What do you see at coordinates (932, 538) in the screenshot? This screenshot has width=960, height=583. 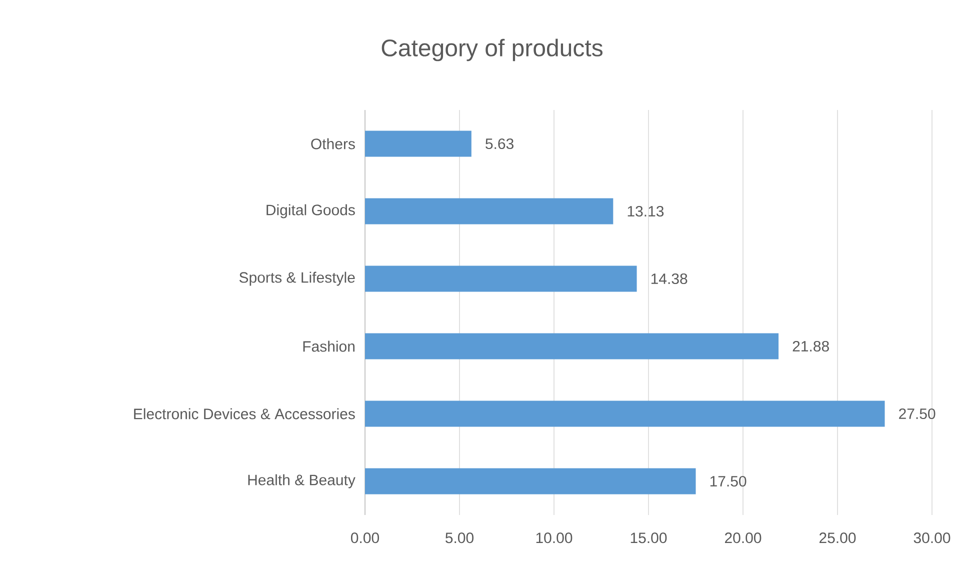 I see `x-tick-label: 30.00` at bounding box center [932, 538].